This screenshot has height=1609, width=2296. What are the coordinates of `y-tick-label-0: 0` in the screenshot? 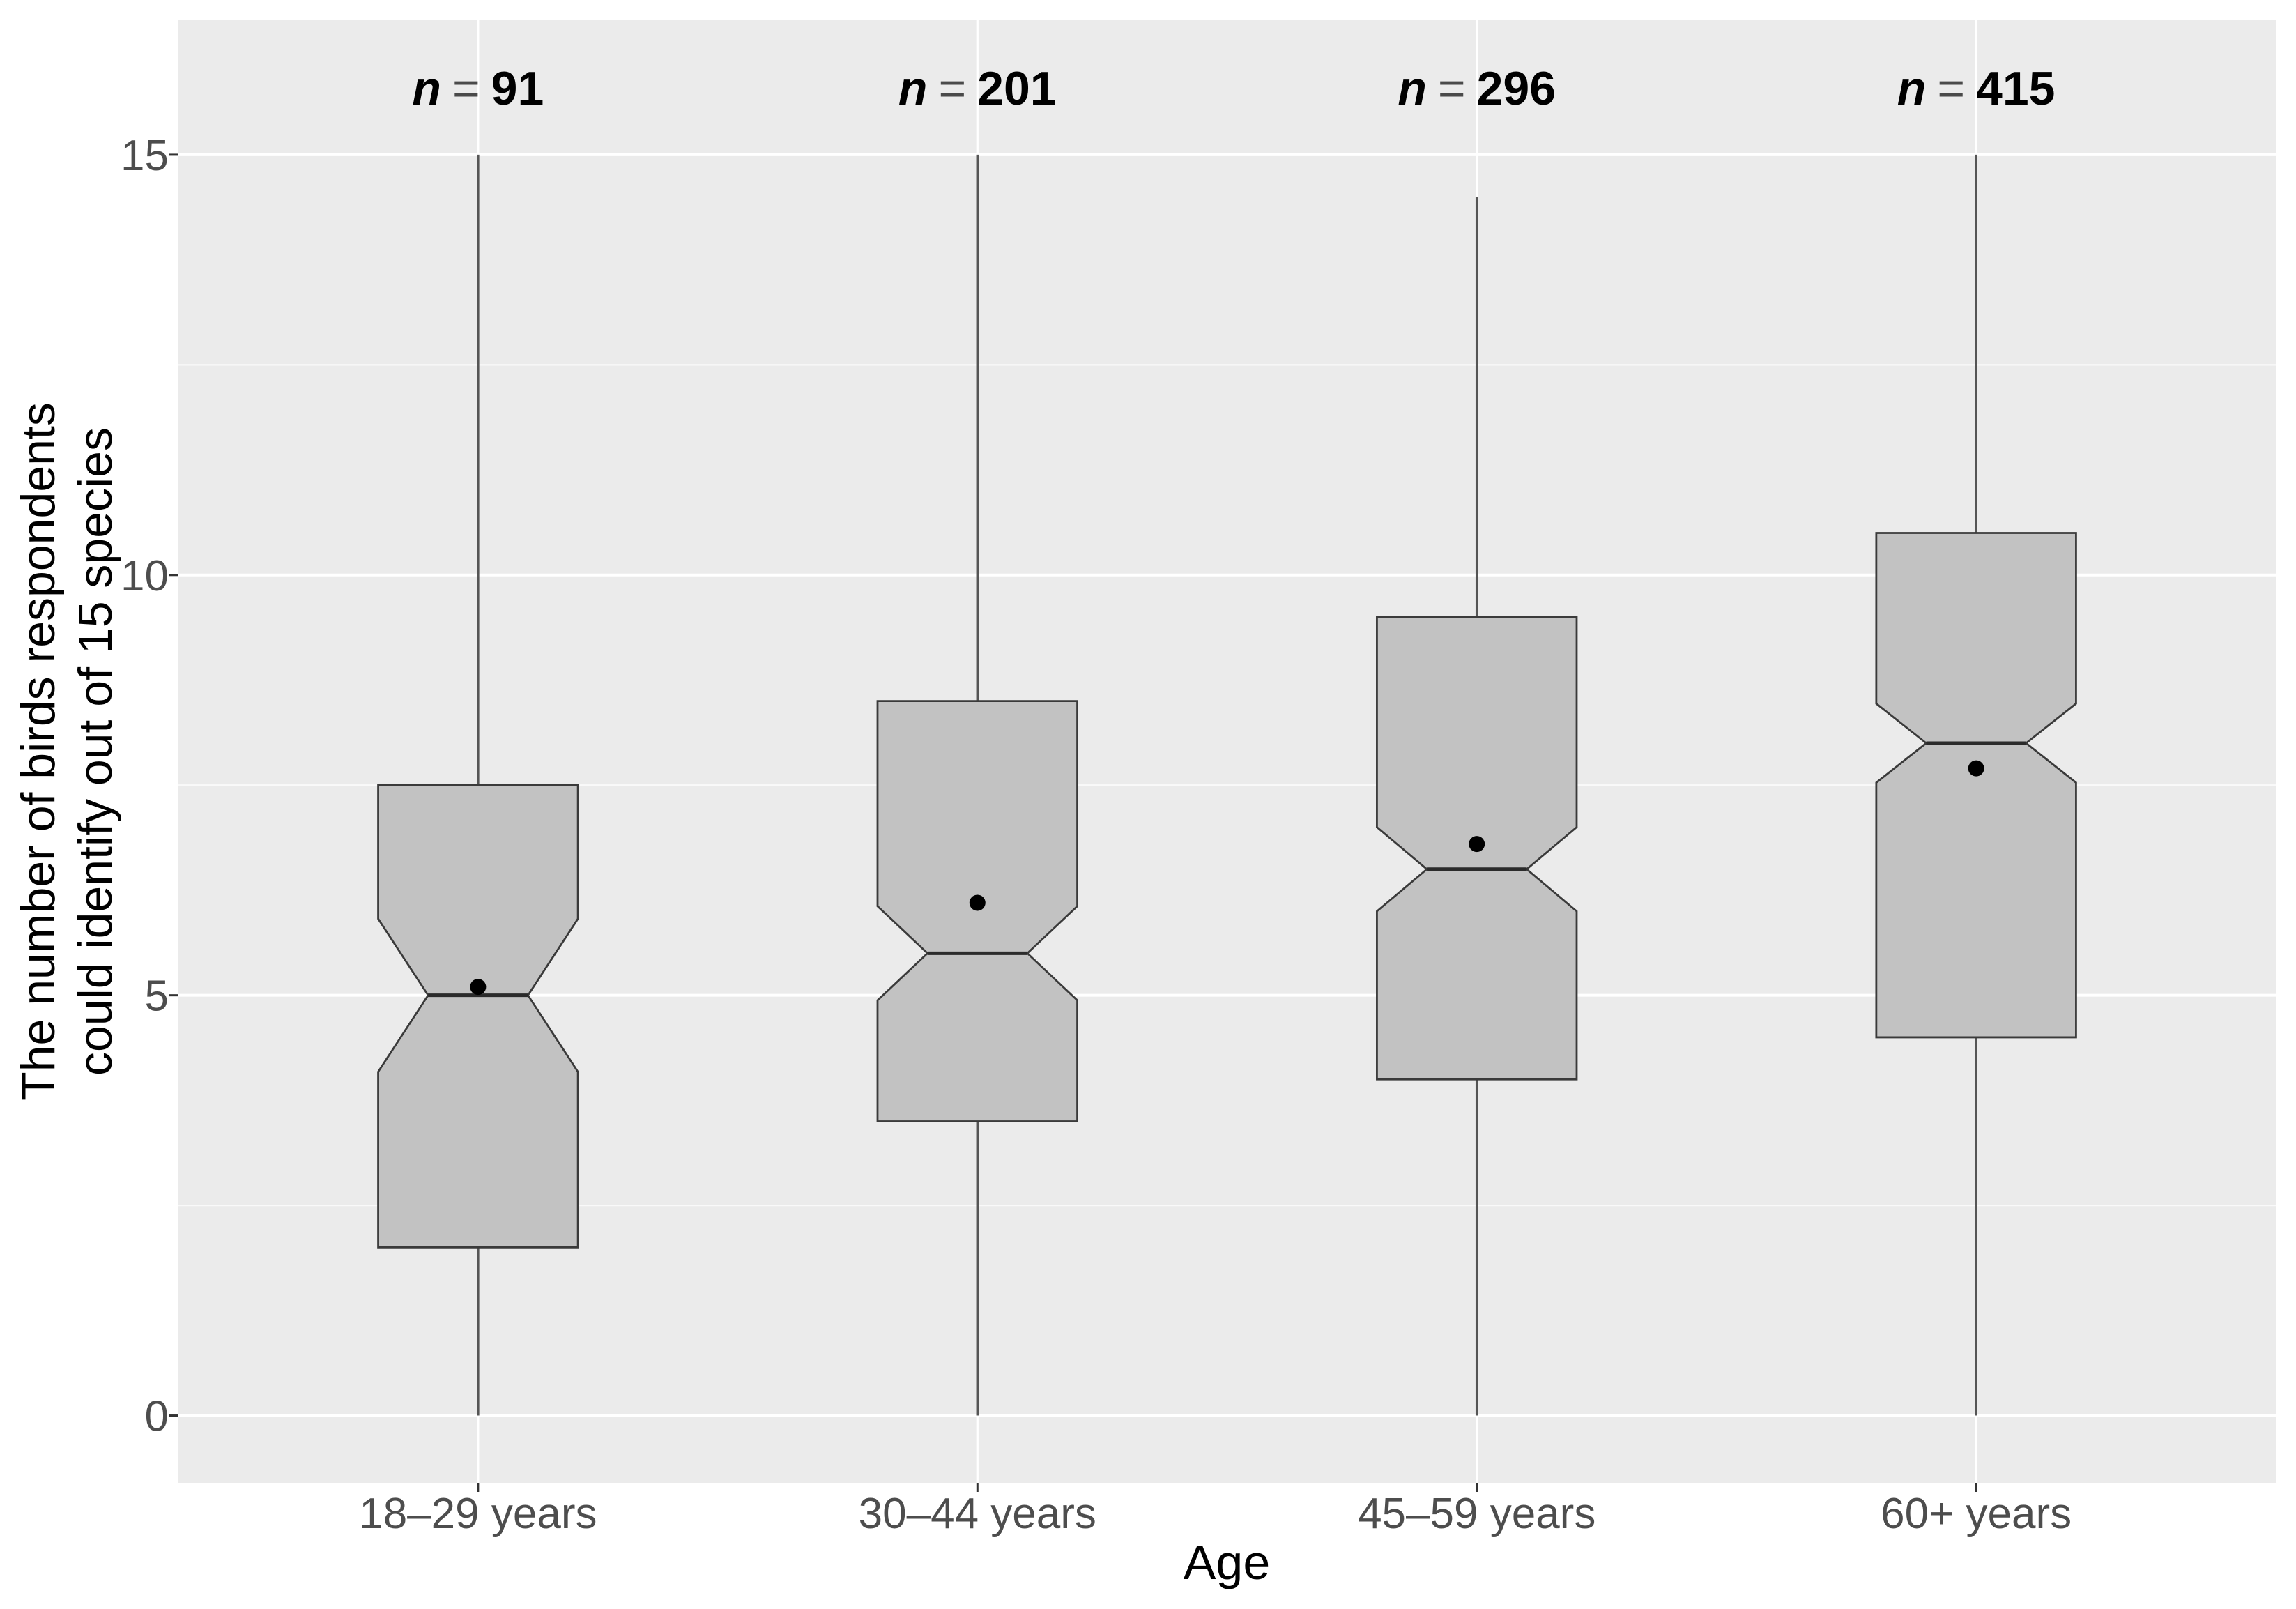 It's located at (157, 1417).